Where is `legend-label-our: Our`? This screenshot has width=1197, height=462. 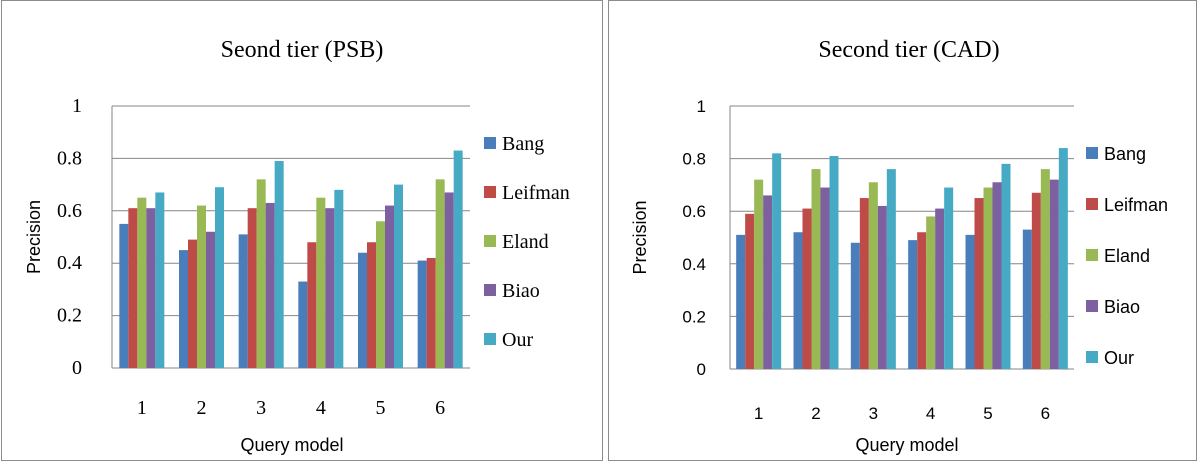
legend-label-our: Our is located at coordinates (517, 340).